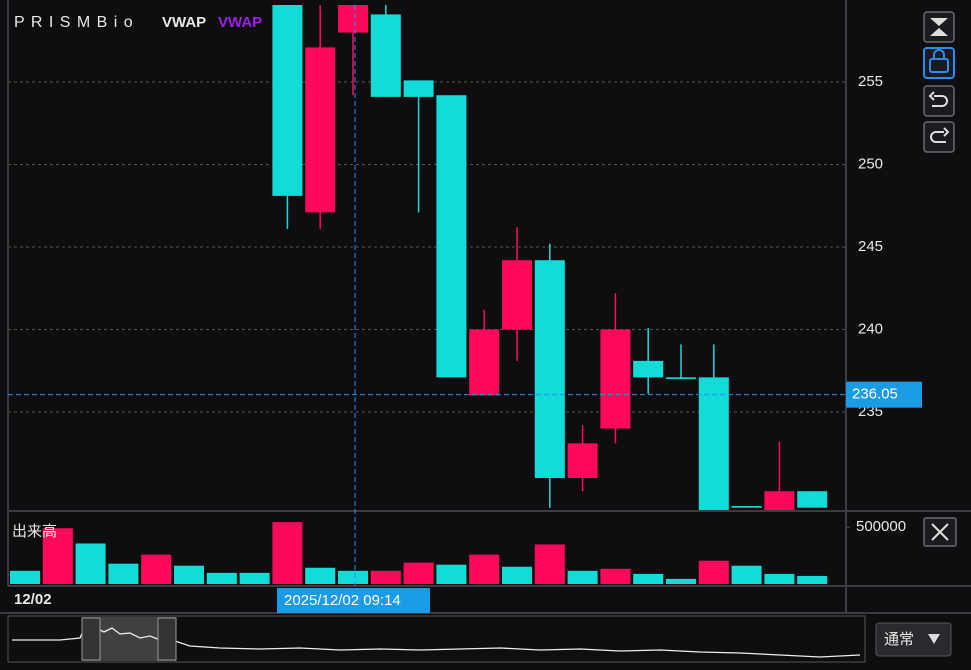  I want to click on undo-button, so click(939, 101).